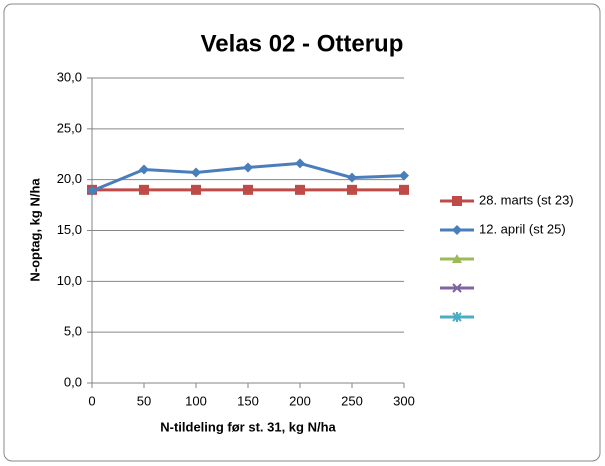  I want to click on y-tick-label: 5,0, so click(73, 331).